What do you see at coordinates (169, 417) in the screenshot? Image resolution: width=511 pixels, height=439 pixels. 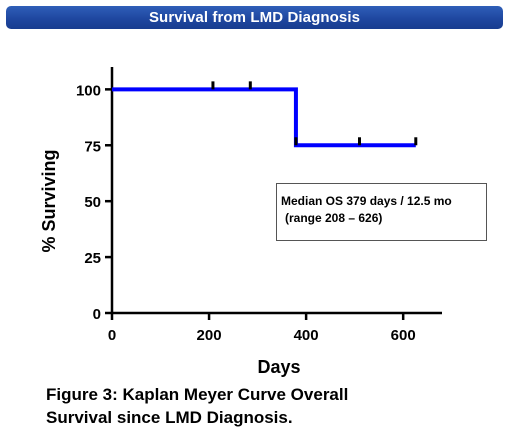 I see `caption-line-2: Survival since LMD Diagnosis.` at bounding box center [169, 417].